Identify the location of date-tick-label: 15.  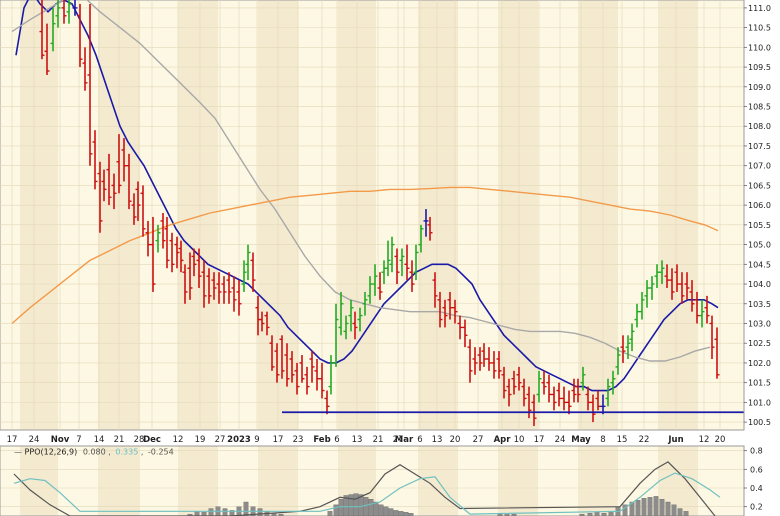
(622, 440).